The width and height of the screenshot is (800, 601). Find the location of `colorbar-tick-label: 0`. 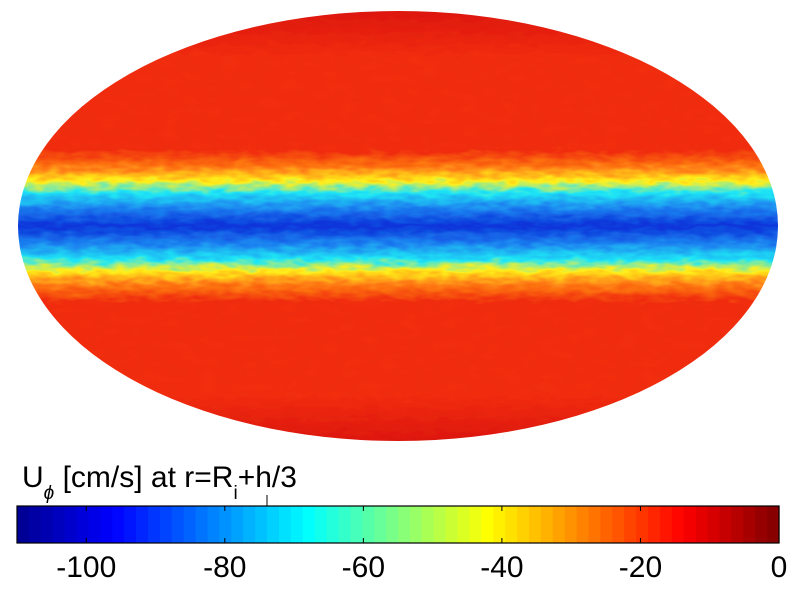

colorbar-tick-label: 0 is located at coordinates (779, 567).